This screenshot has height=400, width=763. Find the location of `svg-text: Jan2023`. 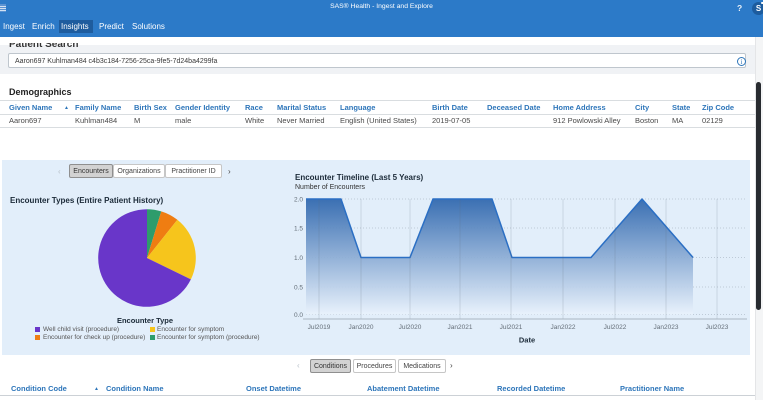

svg-text: Jan2023 is located at coordinates (666, 327).